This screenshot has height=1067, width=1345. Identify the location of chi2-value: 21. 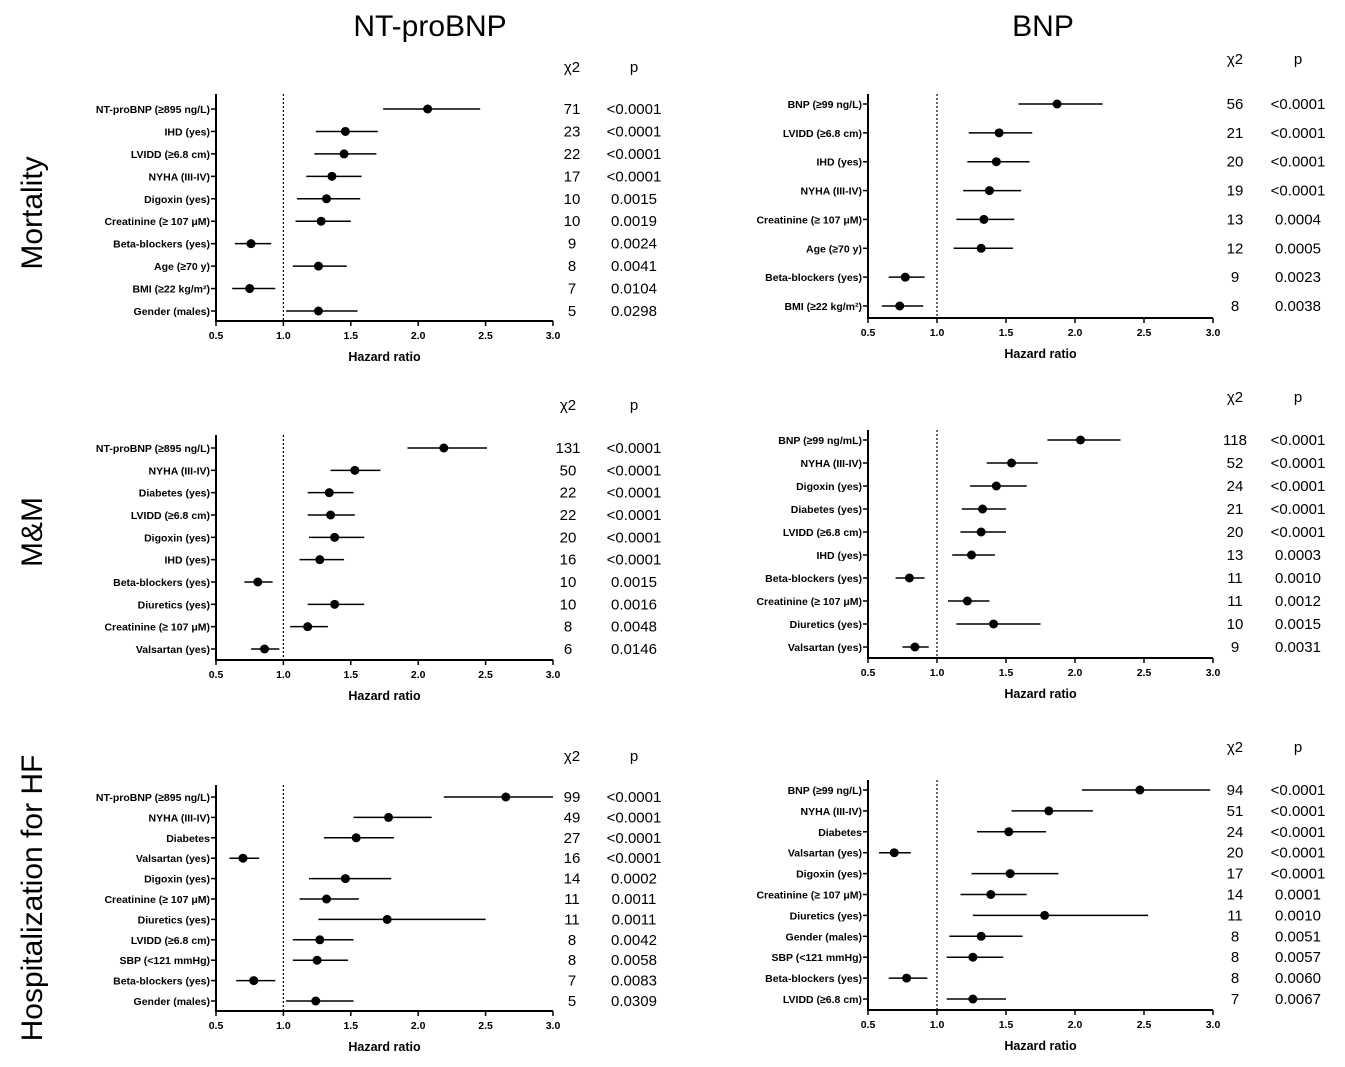
(1235, 509).